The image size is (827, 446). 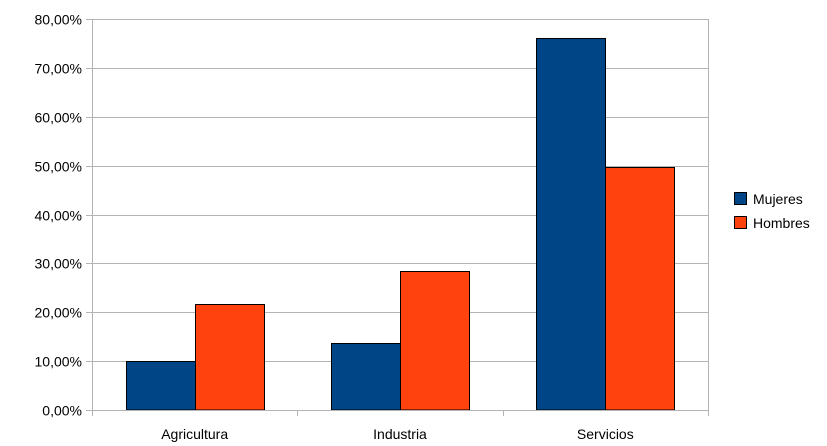 What do you see at coordinates (58, 167) in the screenshot?
I see `y-tick-label: 50,00%` at bounding box center [58, 167].